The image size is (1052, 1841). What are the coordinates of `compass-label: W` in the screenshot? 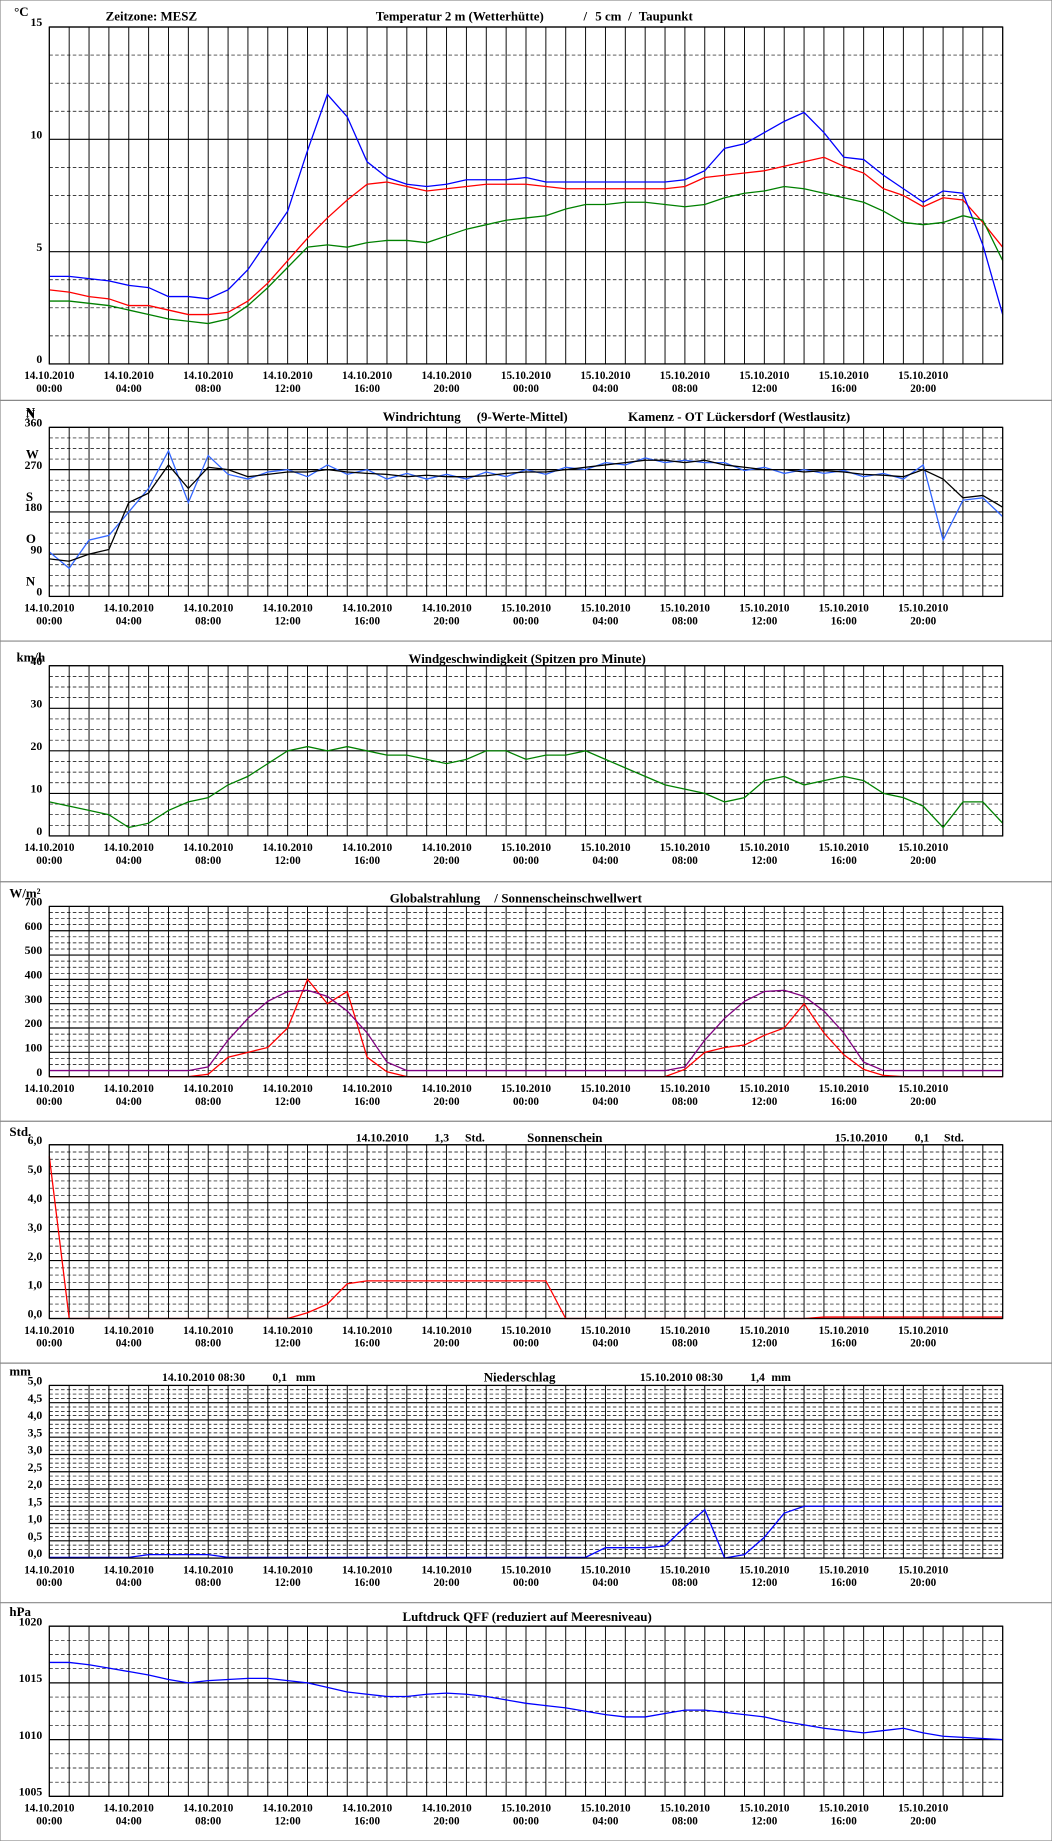 It's located at (32, 454).